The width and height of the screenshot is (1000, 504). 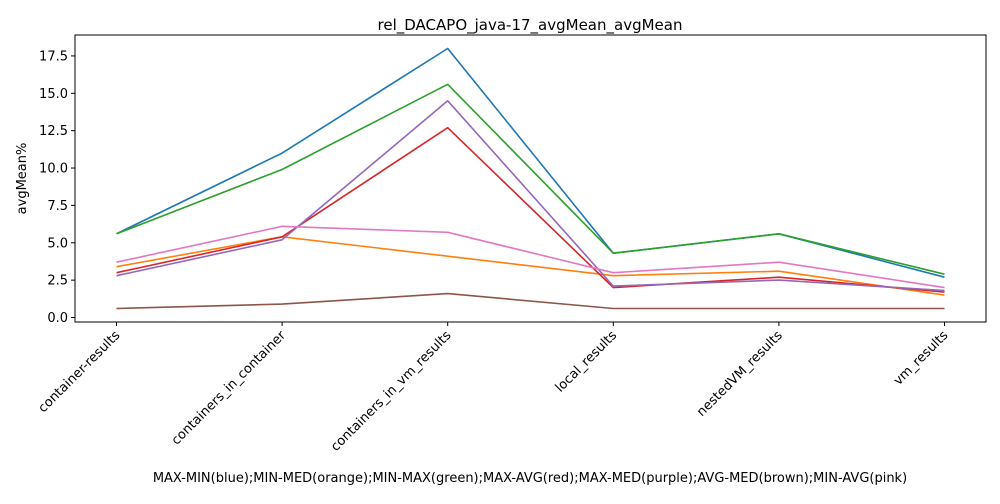 I want to click on x-tick-label: local_results, so click(x=587, y=362).